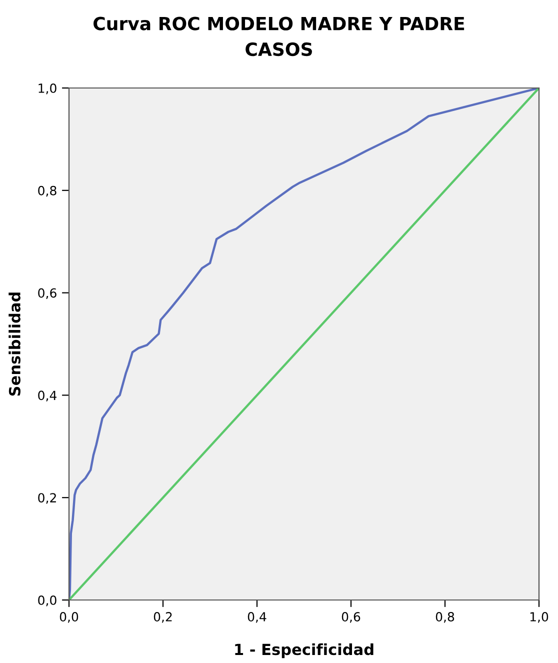 This screenshot has height=663, width=558. What do you see at coordinates (304, 650) in the screenshot?
I see `x-axis-title: 1 - Especificidad` at bounding box center [304, 650].